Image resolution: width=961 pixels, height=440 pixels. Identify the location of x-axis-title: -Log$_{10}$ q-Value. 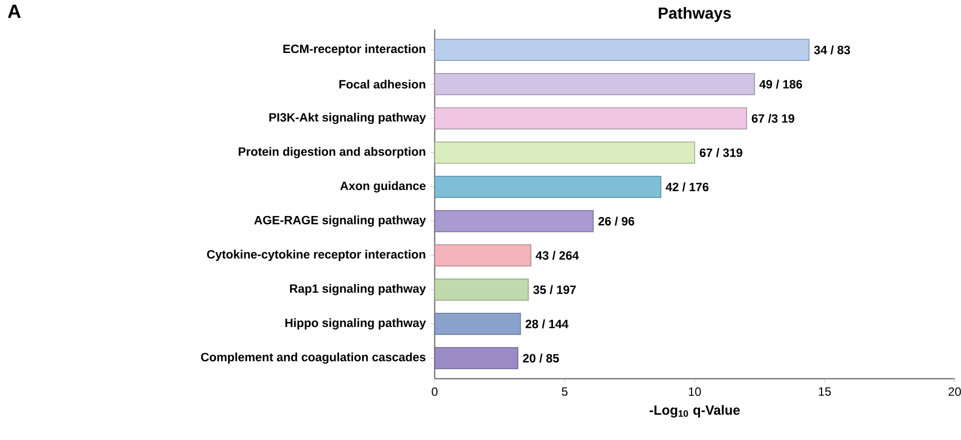
(695, 411).